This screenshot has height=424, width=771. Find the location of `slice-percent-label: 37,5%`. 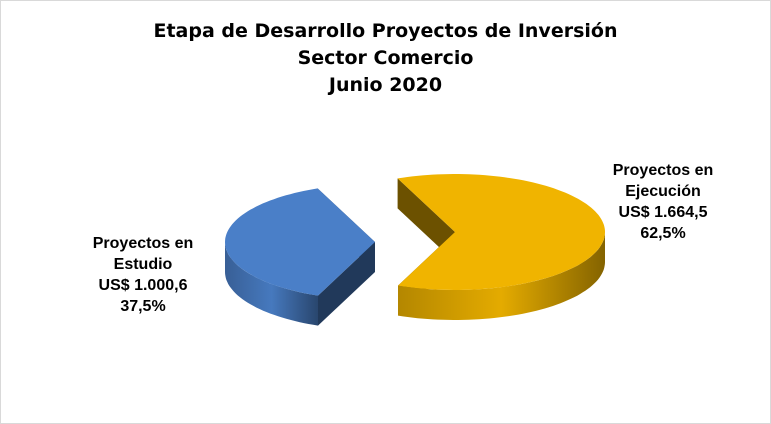

slice-percent-label: 37,5% is located at coordinates (143, 306).